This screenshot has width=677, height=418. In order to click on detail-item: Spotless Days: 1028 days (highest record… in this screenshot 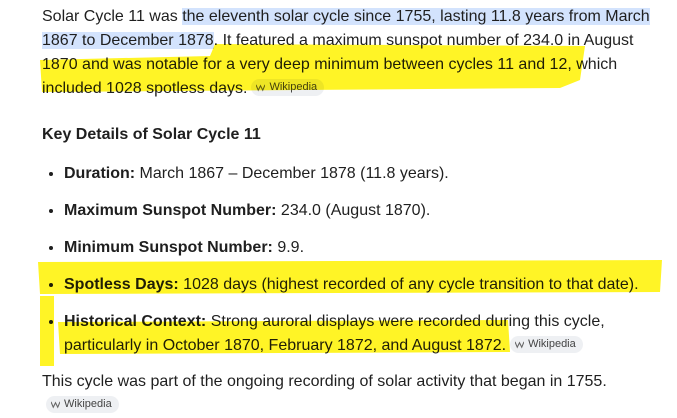, I will do `click(366, 284)`.